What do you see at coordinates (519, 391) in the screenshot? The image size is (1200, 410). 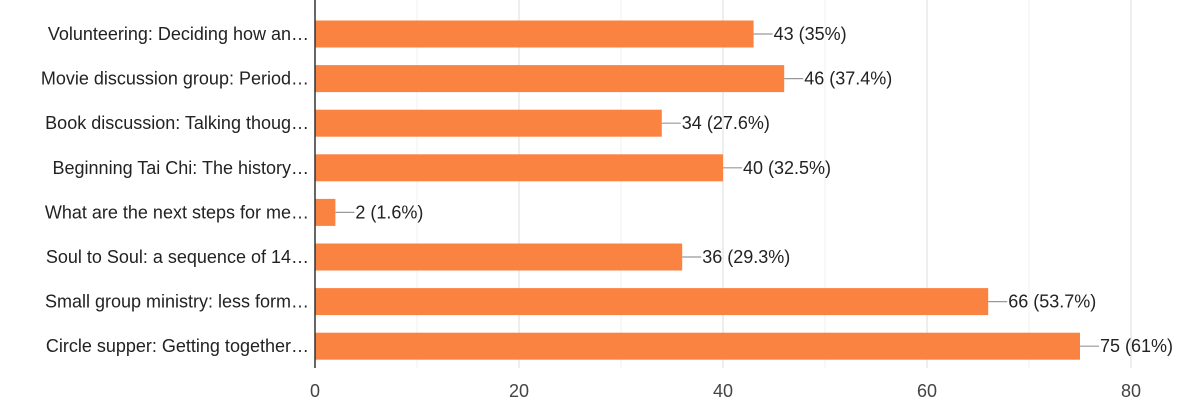 I see `x-tick-label: 20` at bounding box center [519, 391].